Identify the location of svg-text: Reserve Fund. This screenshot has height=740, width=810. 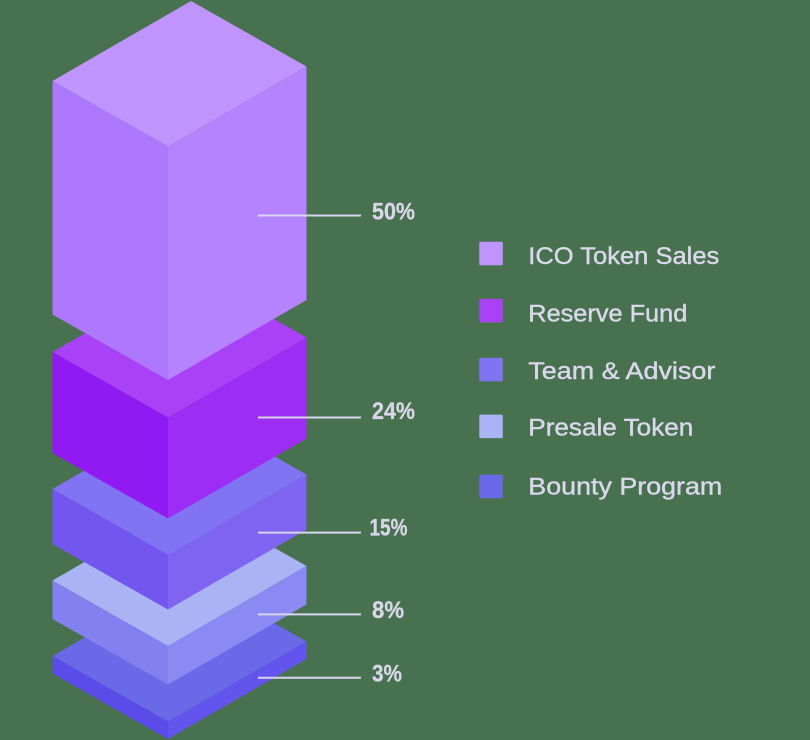
(607, 313).